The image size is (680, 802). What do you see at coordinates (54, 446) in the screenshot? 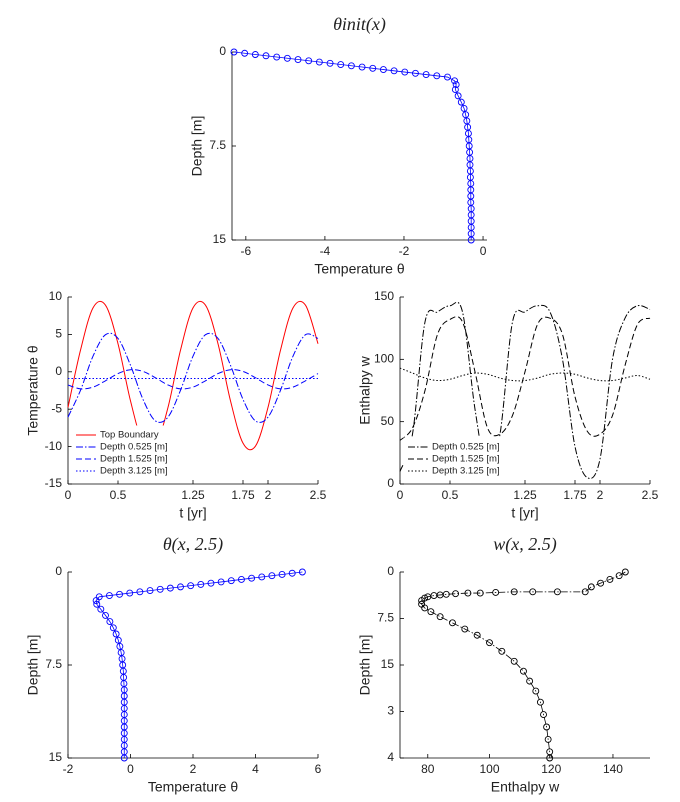
I see `y-tick-label: -10` at bounding box center [54, 446].